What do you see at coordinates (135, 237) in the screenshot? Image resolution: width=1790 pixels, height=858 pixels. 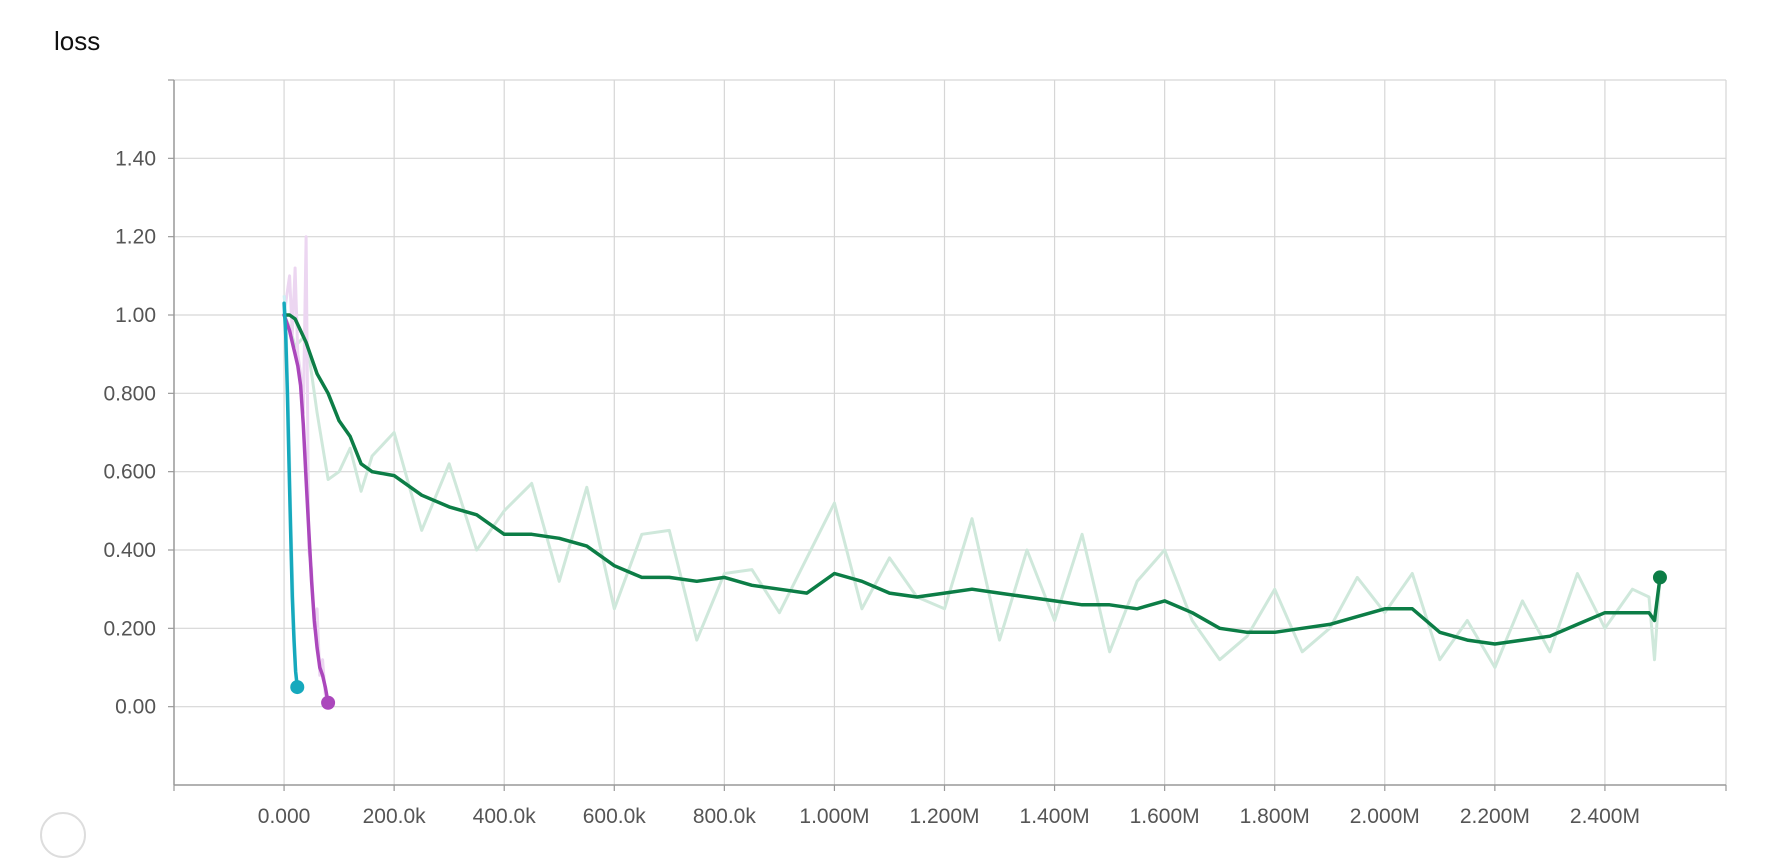 I see `y-tick-label: 1.20` at bounding box center [135, 237].